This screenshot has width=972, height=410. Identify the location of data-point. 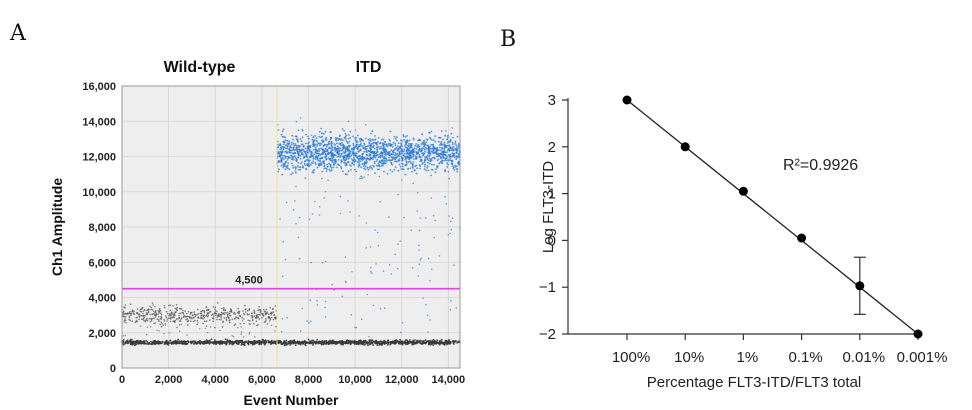
(743, 191).